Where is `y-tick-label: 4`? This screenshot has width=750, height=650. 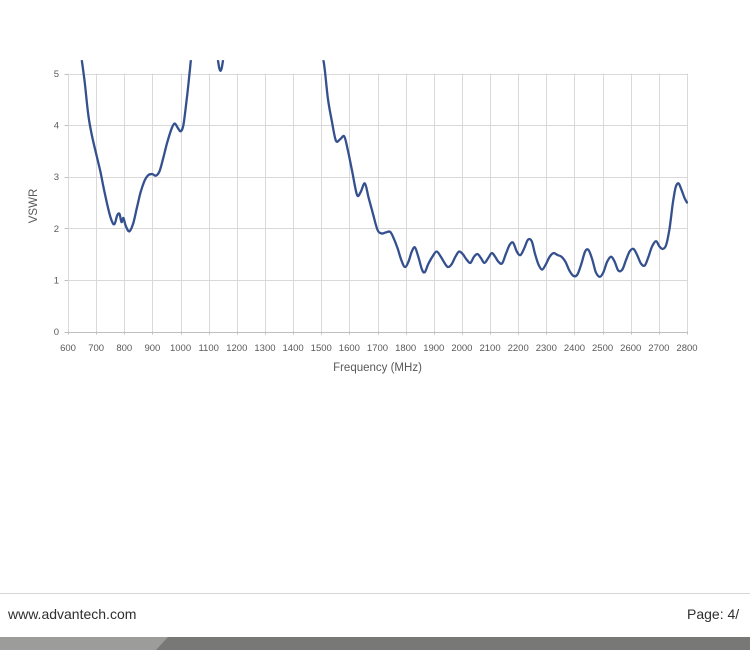
y-tick-label: 4 is located at coordinates (56, 126).